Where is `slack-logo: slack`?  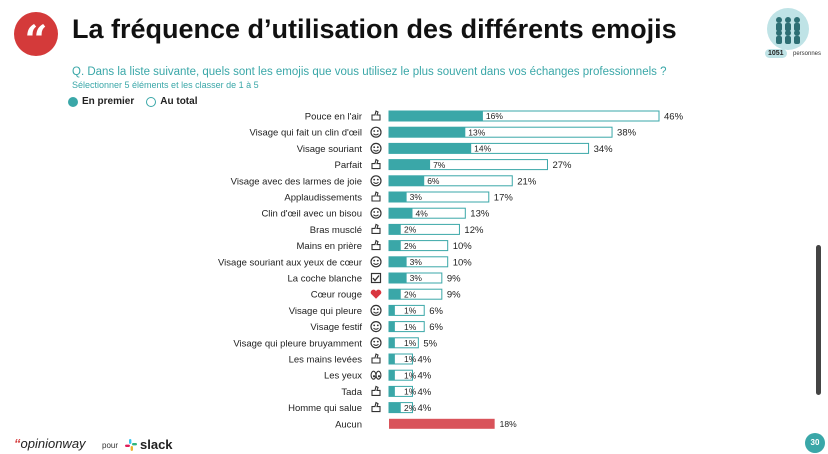
slack-logo: slack is located at coordinates (149, 444).